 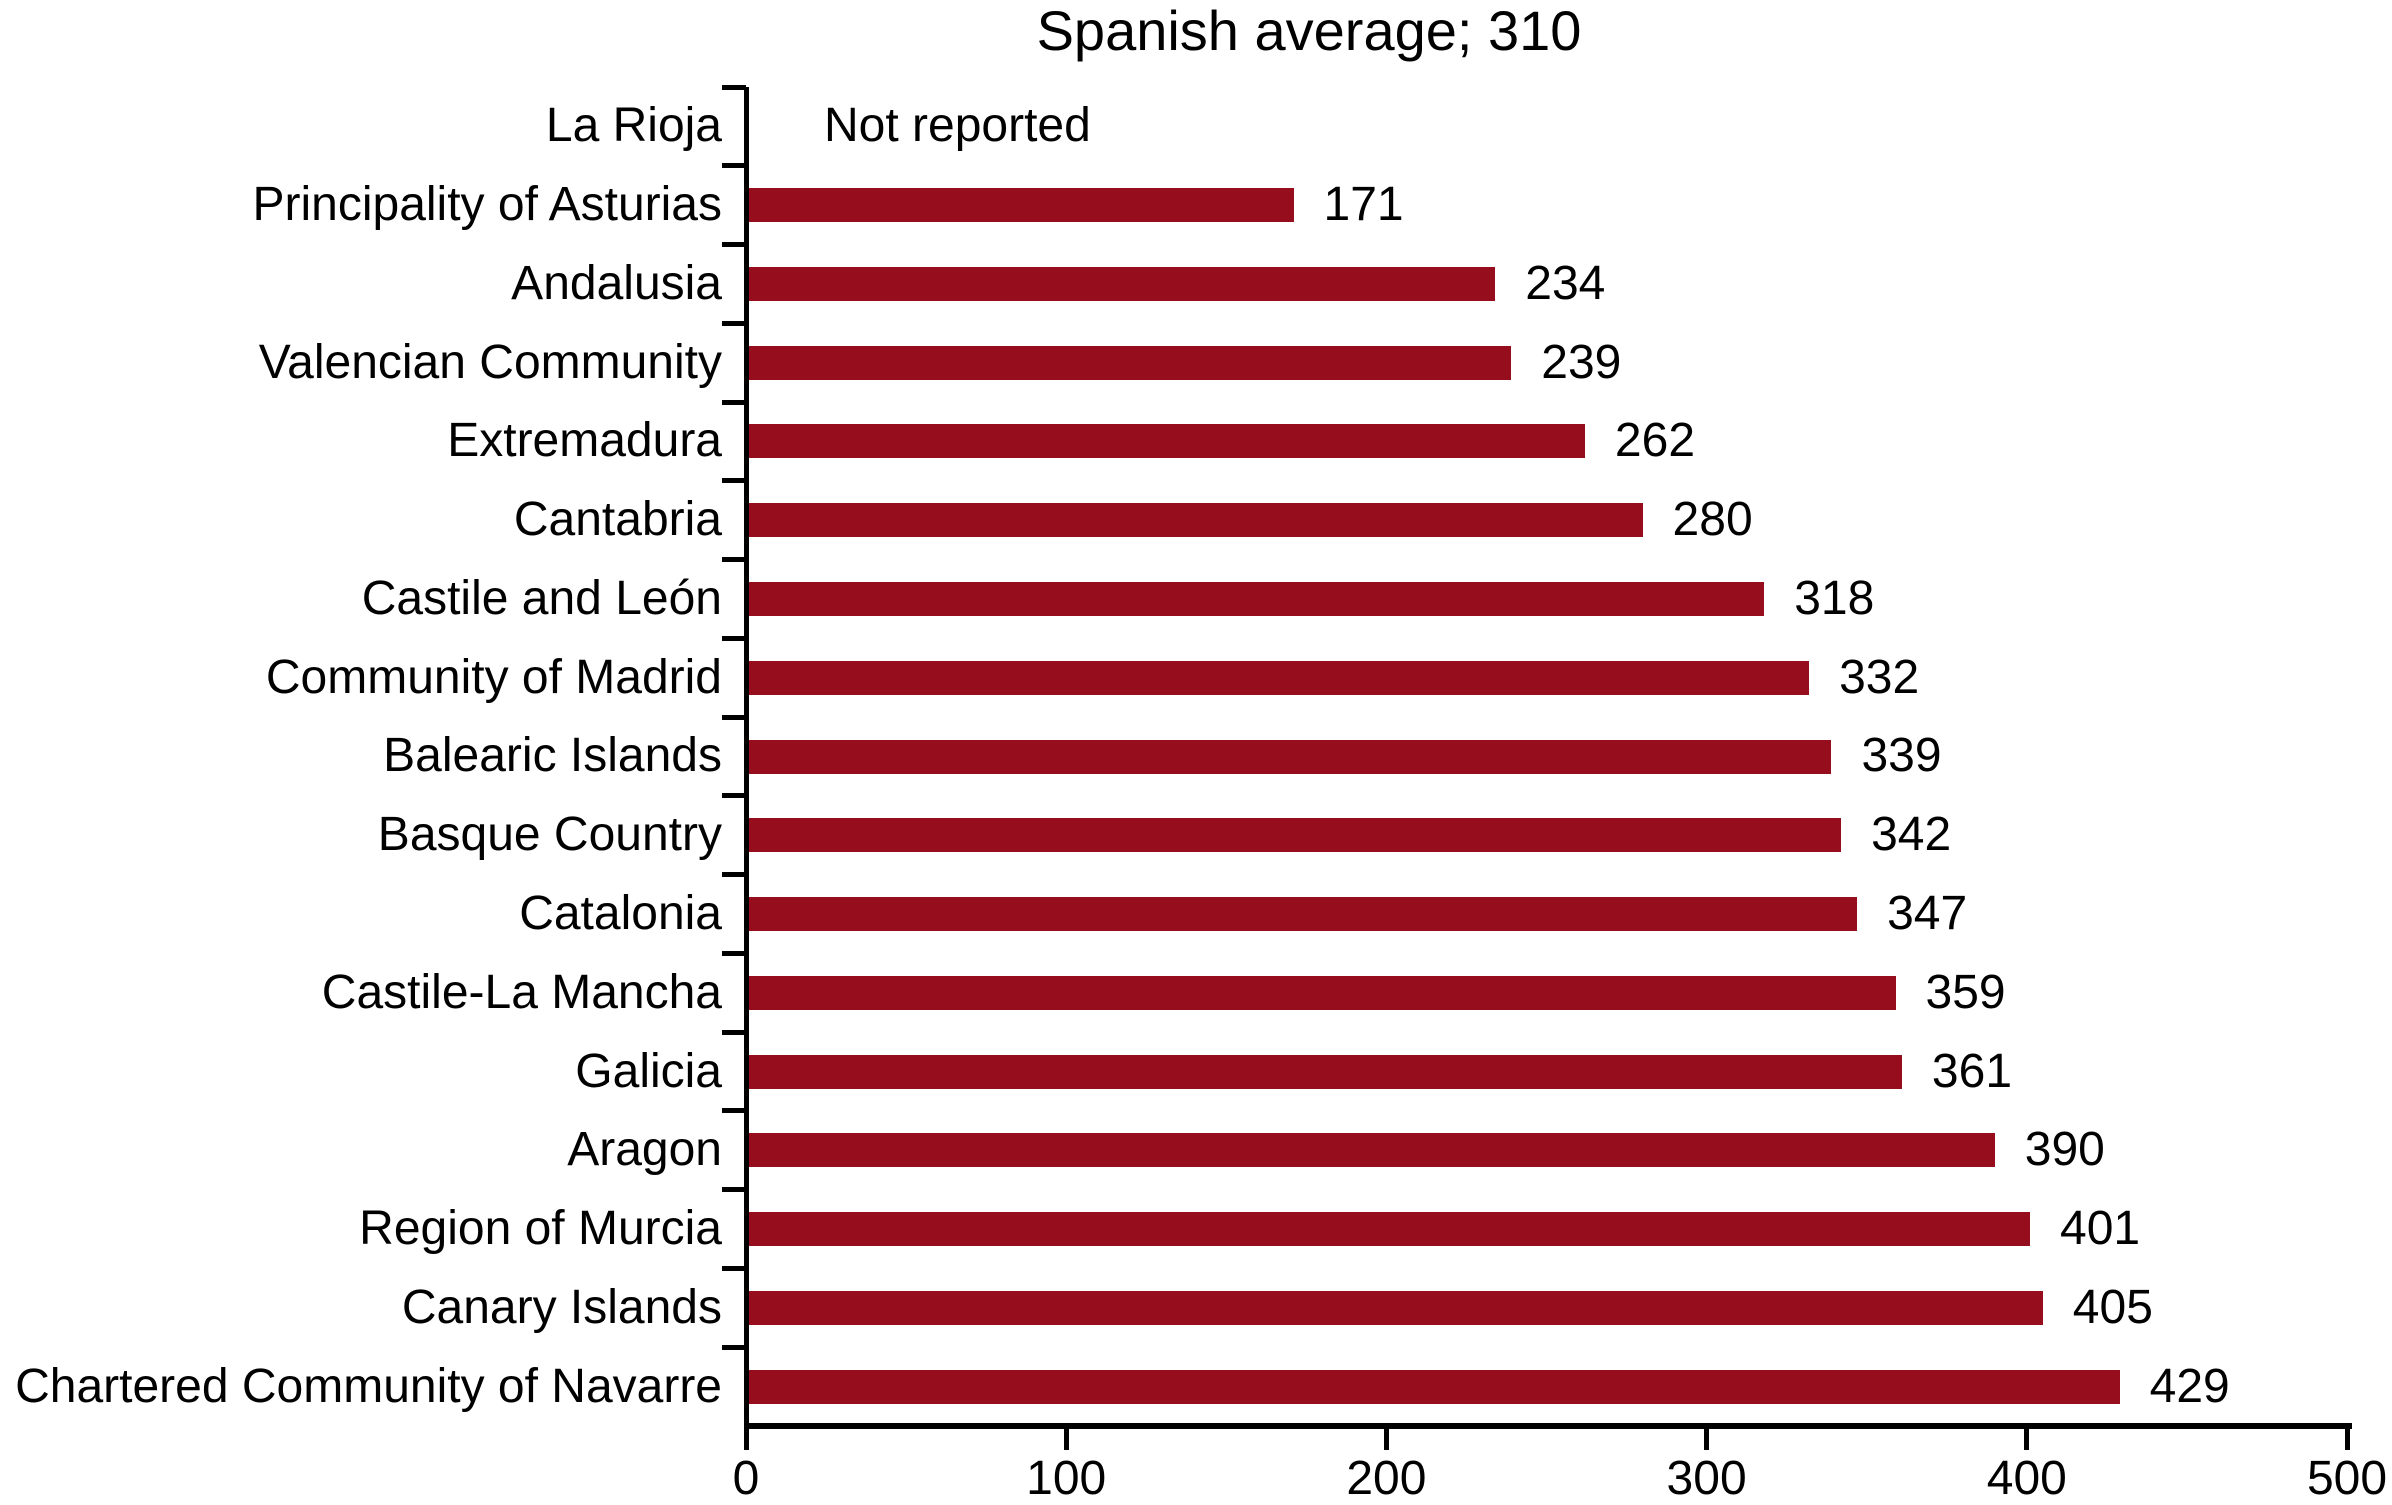 I want to click on y-axis-line, so click(x=746, y=758).